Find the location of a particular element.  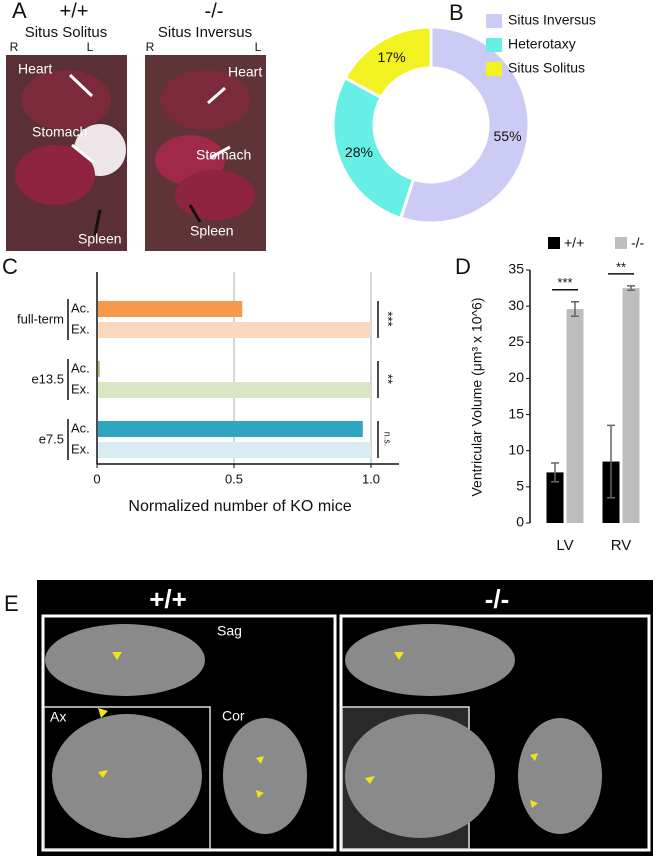

view-label: Cor is located at coordinates (233, 716).